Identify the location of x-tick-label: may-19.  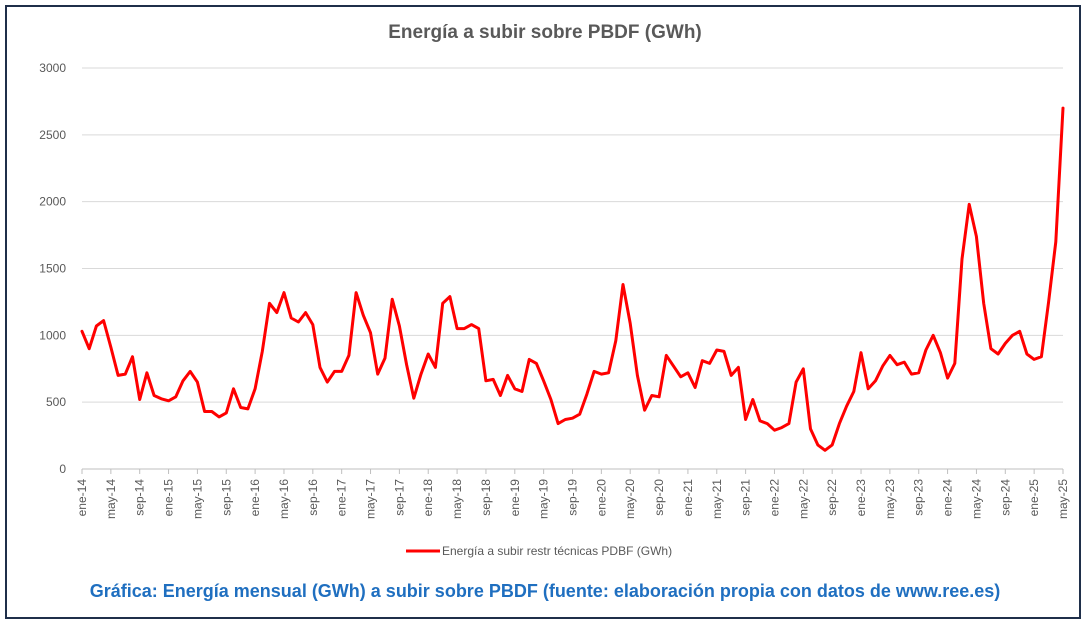
(544, 499).